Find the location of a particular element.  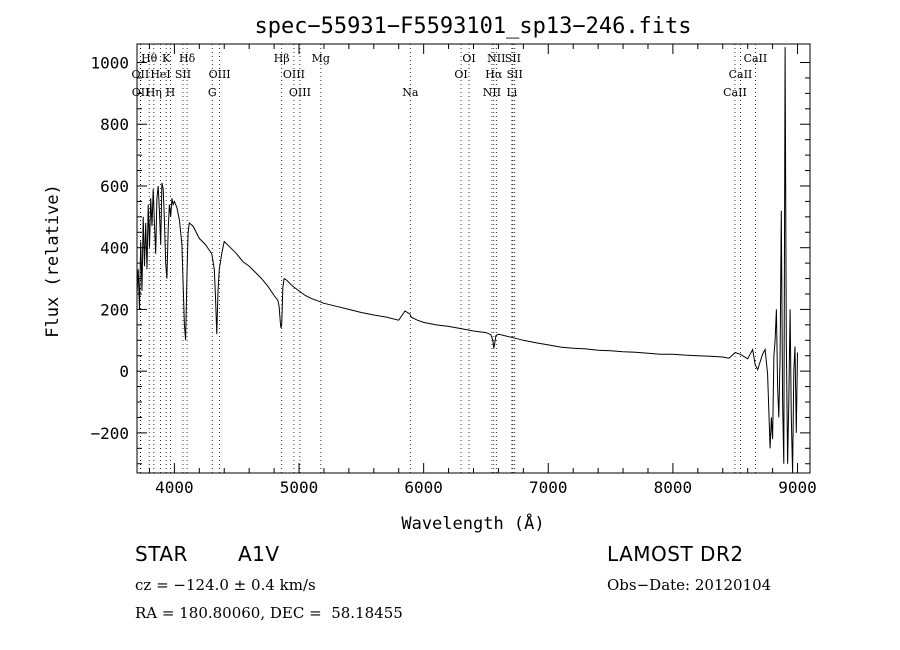

line-label-5: OI is located at coordinates (468, 58).